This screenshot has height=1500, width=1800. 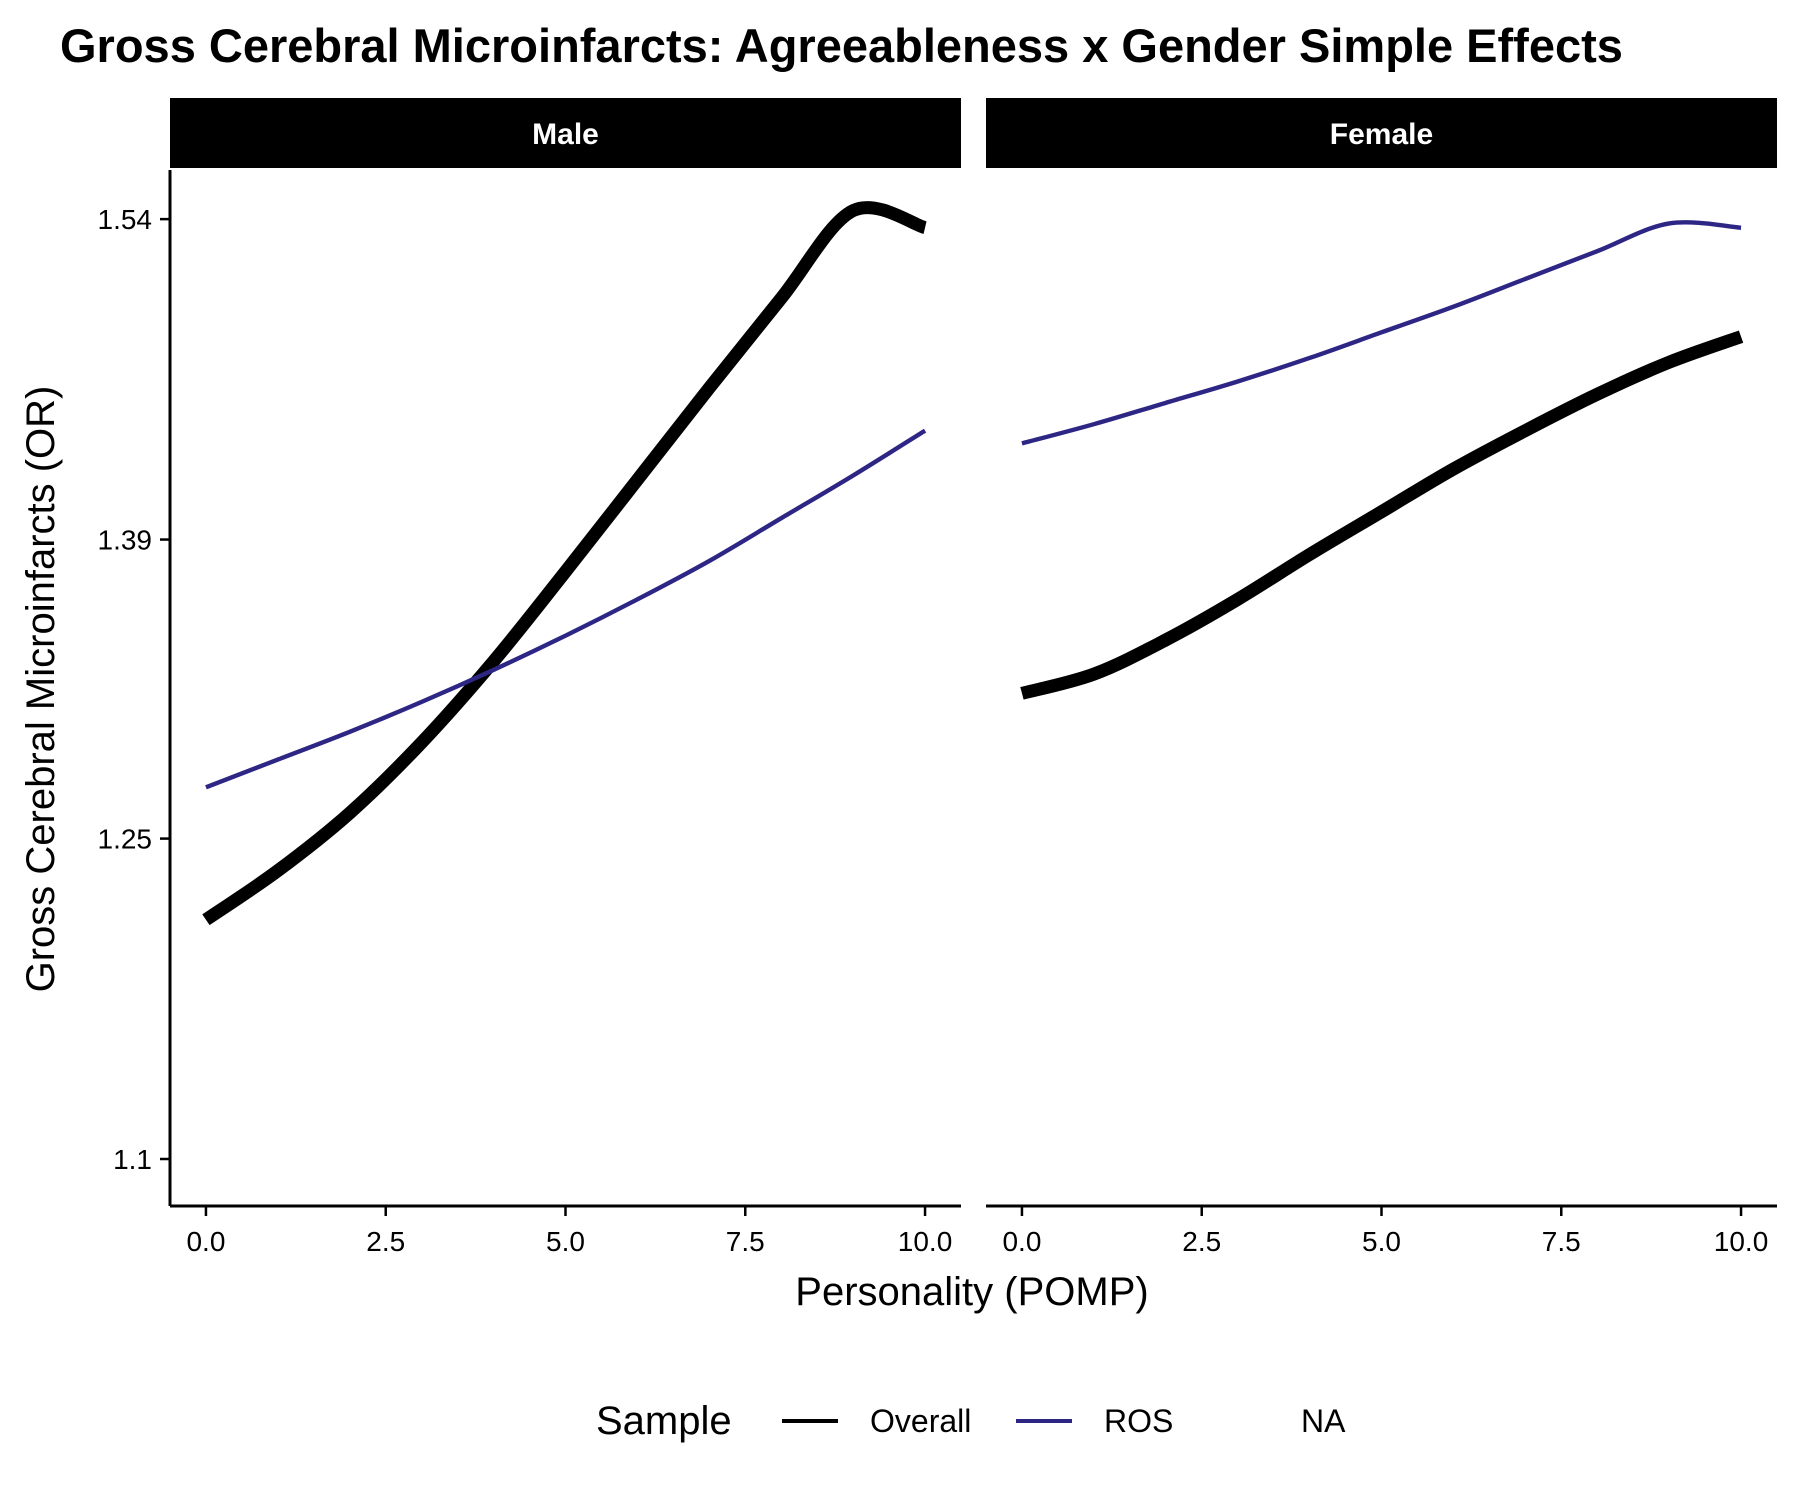 I want to click on legend: Sample Overall ROS NA, so click(x=971, y=1421).